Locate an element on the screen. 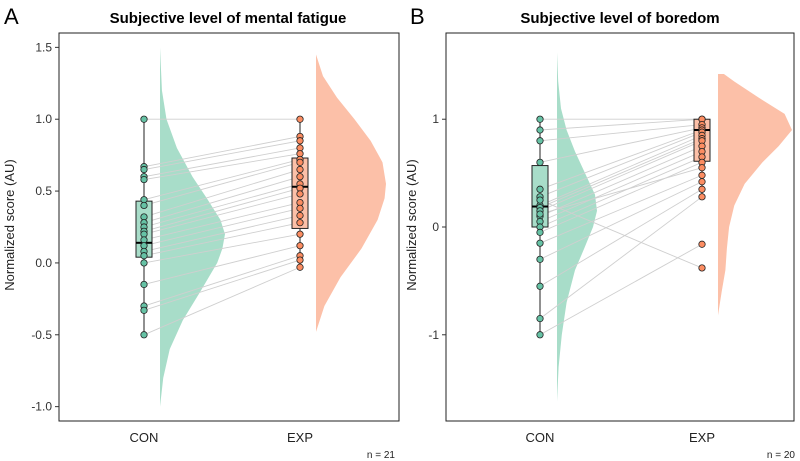  panel-b-xtick-con: CON is located at coordinates (540, 437).